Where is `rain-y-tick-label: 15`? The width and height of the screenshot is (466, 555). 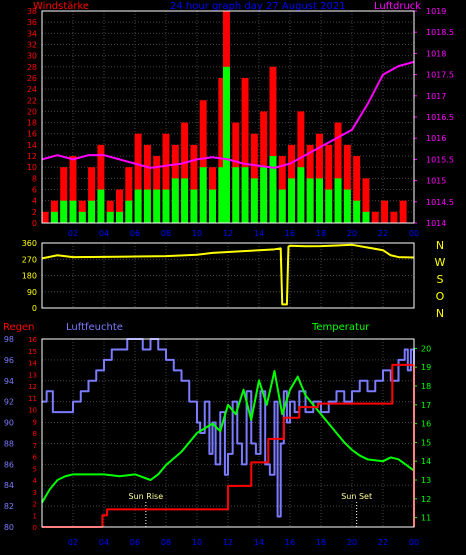
rain-y-tick-label: 15 is located at coordinates (32, 352).